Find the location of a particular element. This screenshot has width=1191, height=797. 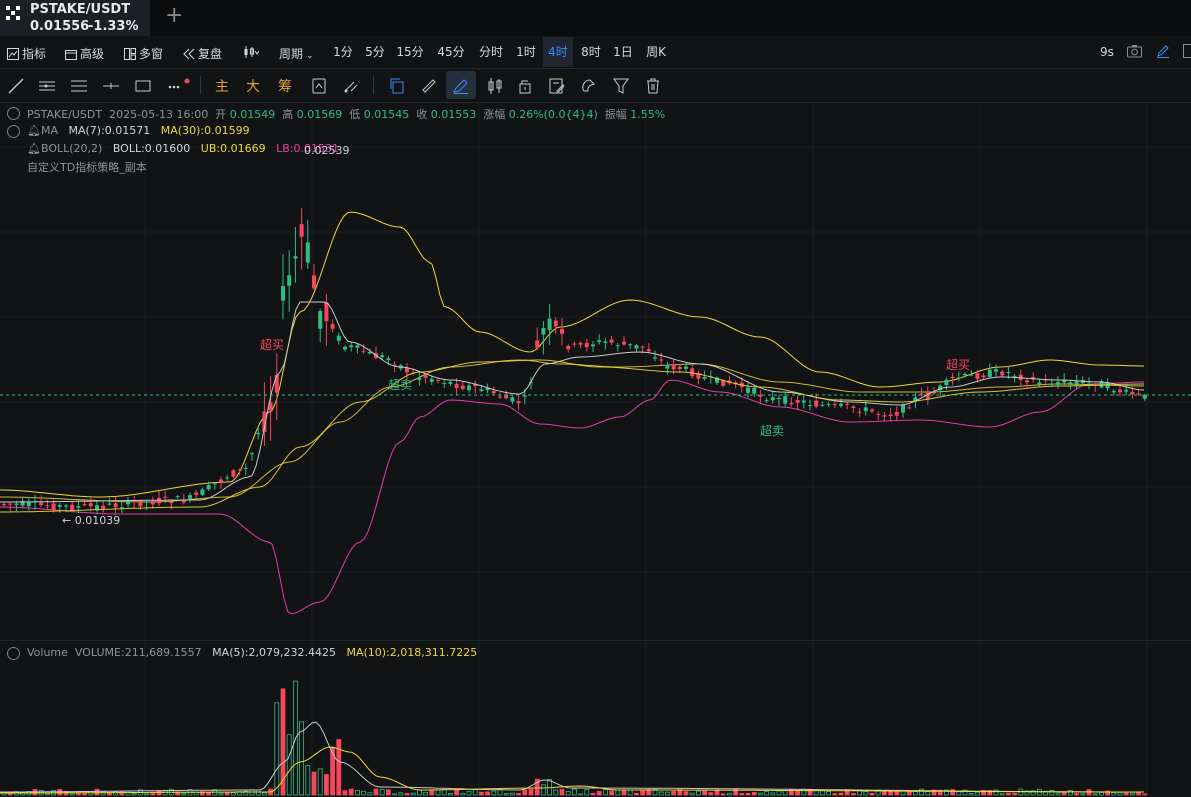

ruler-icon is located at coordinates (429, 86).